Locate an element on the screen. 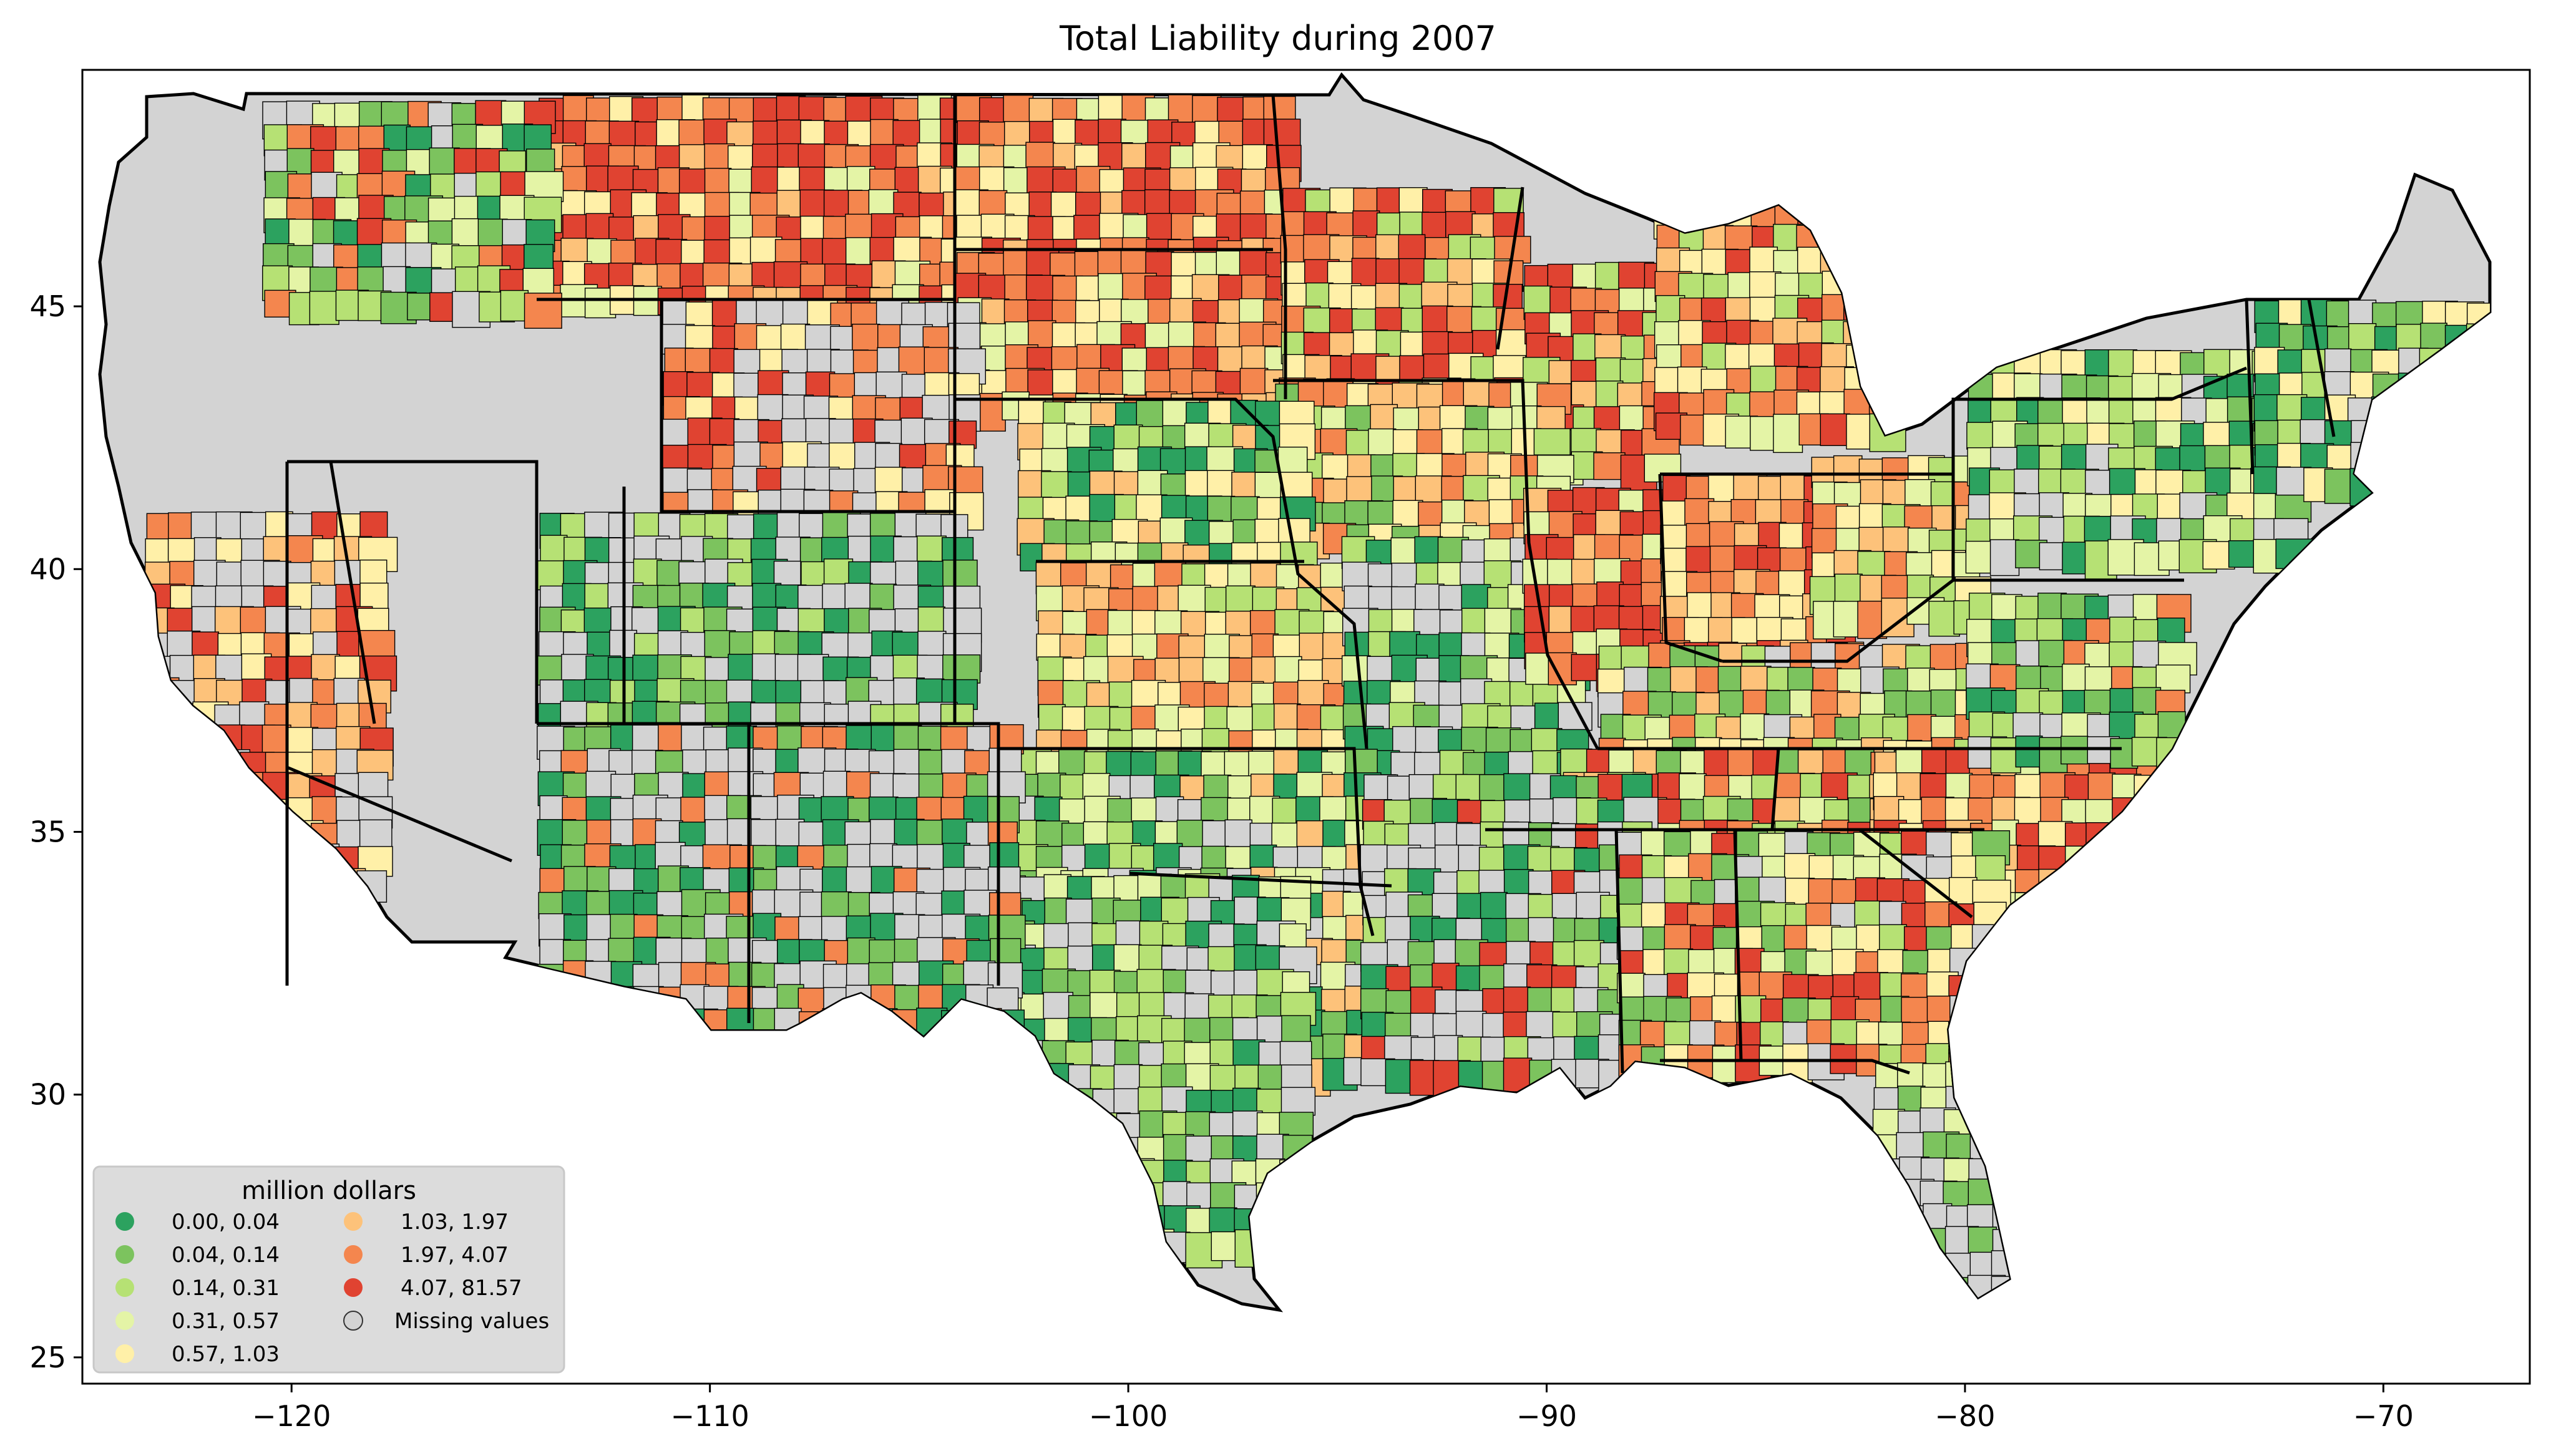  x-axis-ticks is located at coordinates (1337, 1388).